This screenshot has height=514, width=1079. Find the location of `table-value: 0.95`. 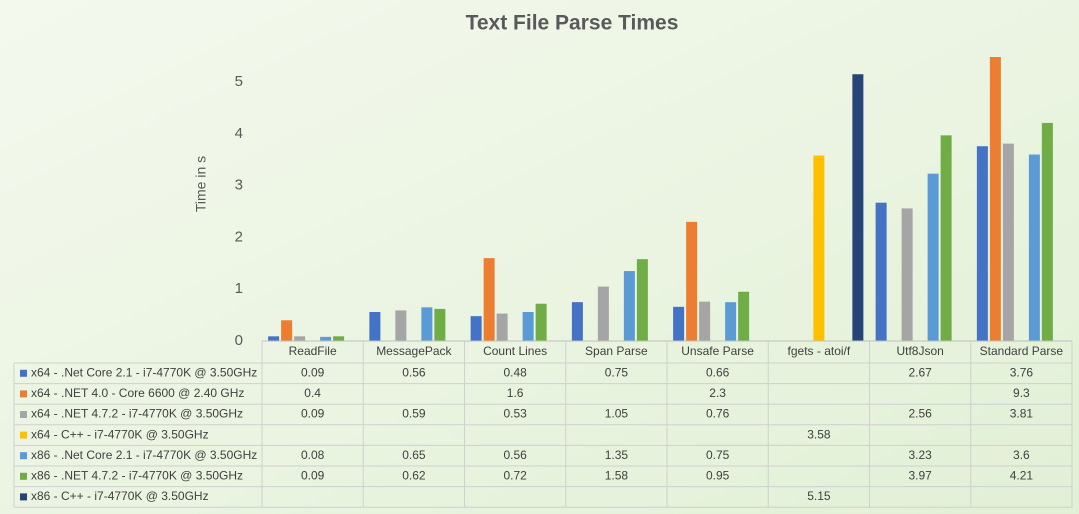

table-value: 0.95 is located at coordinates (718, 475).